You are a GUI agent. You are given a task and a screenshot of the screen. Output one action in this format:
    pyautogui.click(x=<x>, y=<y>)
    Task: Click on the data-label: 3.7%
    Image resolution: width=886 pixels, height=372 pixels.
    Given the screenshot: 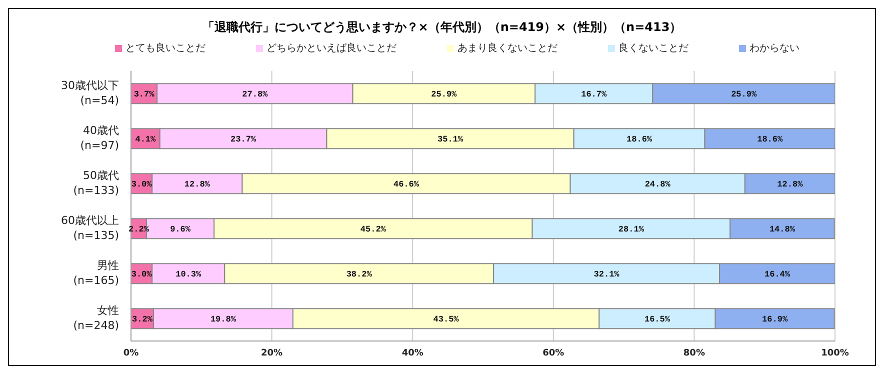 What is the action you would take?
    pyautogui.click(x=145, y=95)
    